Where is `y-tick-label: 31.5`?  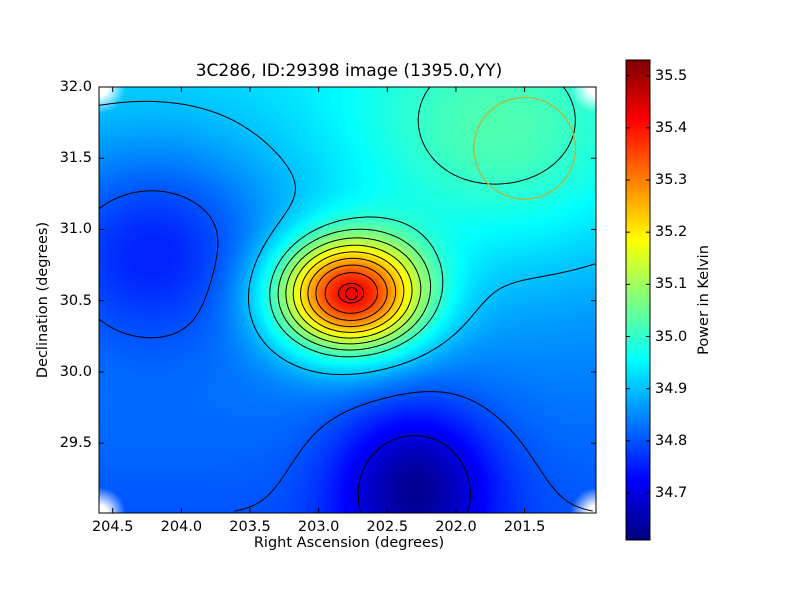 y-tick-label: 31.5 is located at coordinates (75, 158).